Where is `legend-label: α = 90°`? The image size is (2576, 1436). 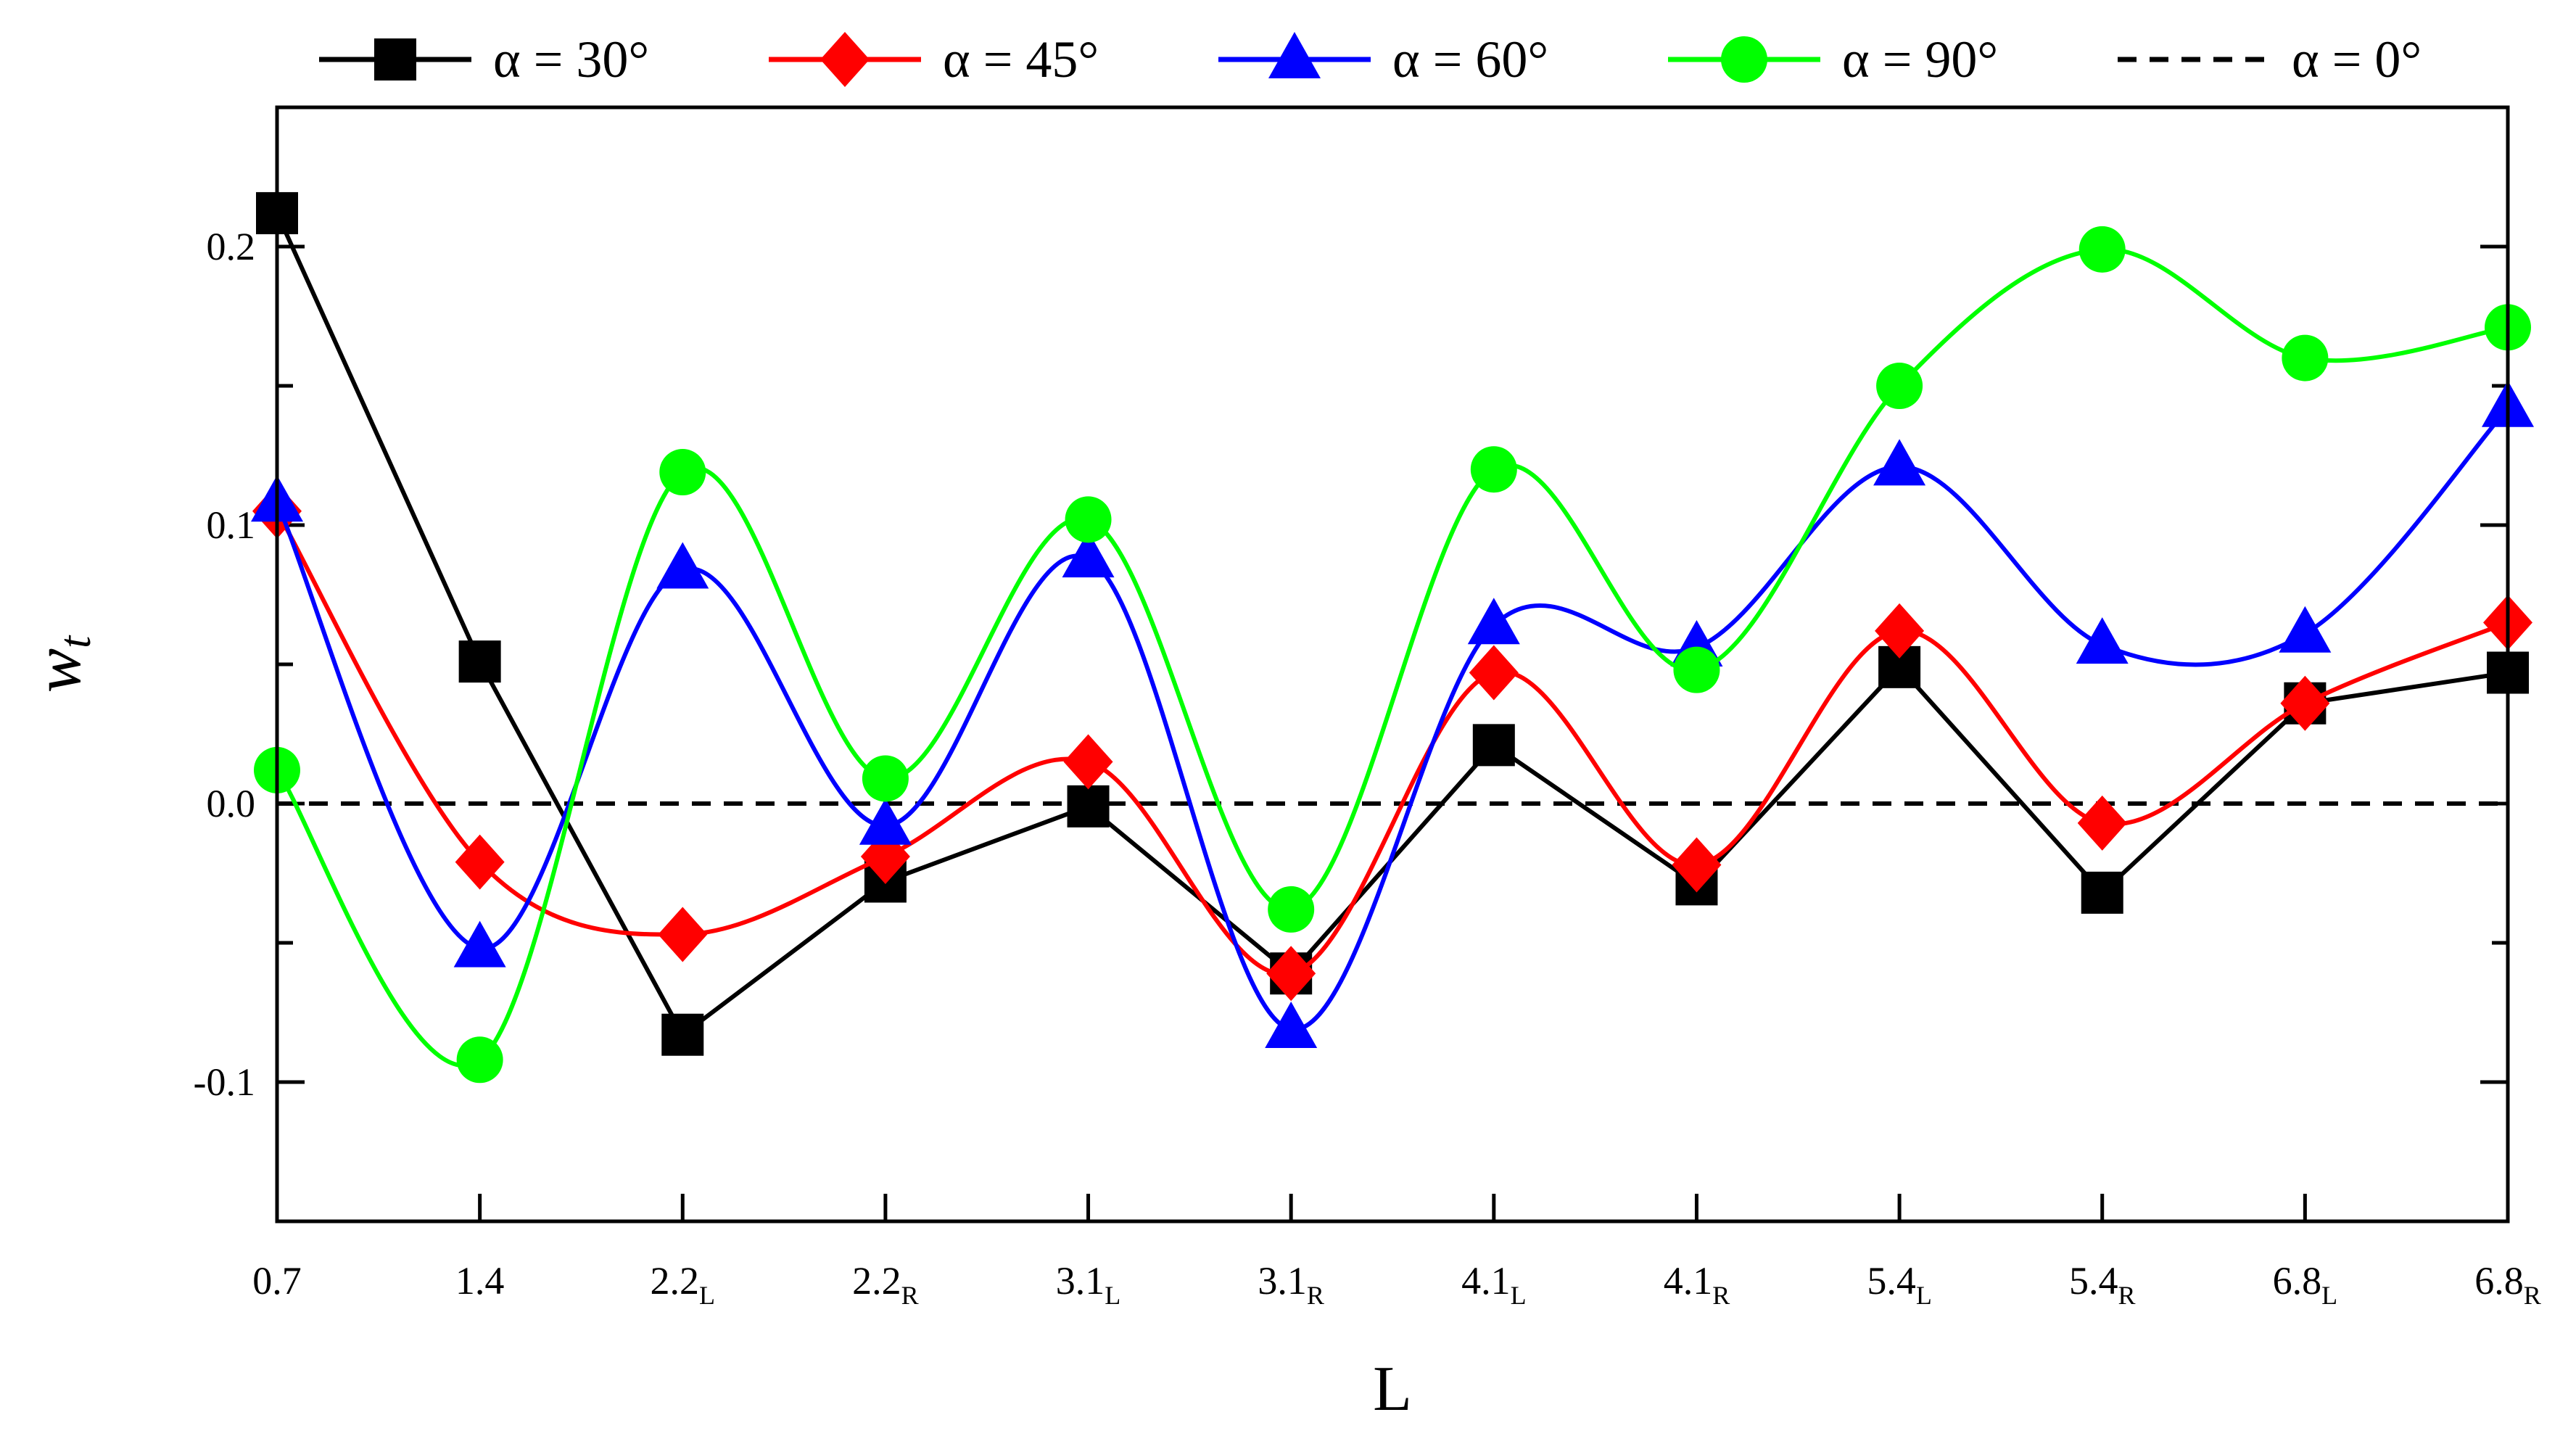
legend-label: α = 90° is located at coordinates (1920, 59).